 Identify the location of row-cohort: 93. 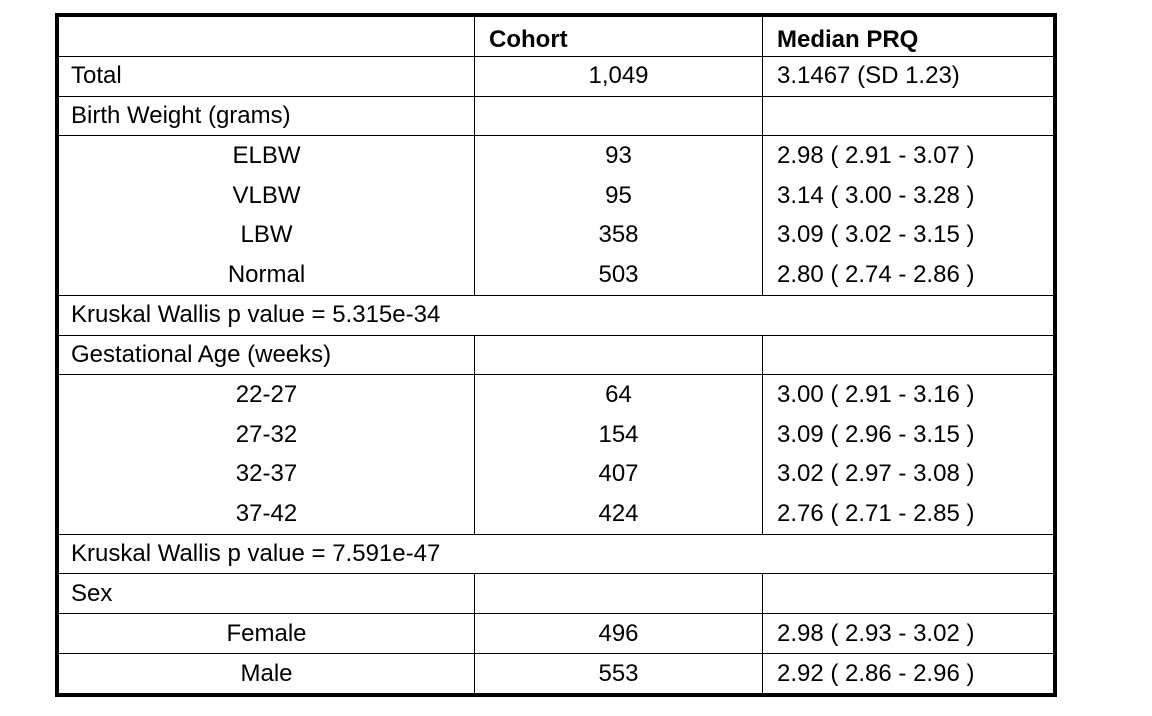
(618, 155).